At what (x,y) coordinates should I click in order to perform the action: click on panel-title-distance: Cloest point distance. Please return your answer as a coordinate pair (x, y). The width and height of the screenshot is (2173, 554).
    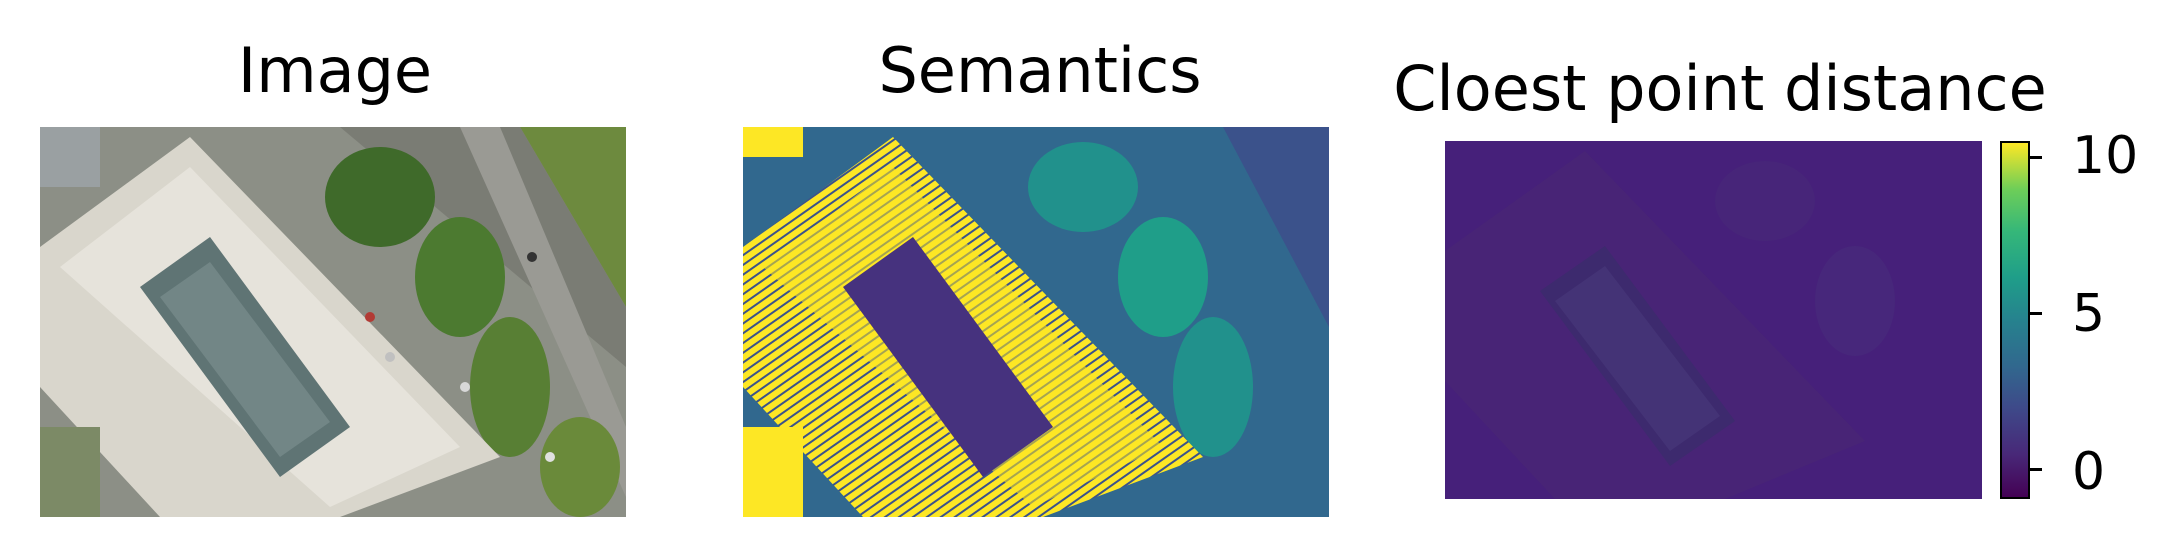
    Looking at the image, I should click on (1720, 88).